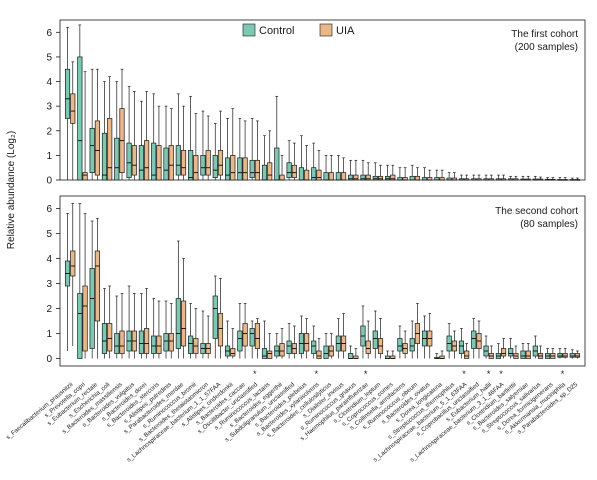  I want to click on bottom-panel-y-ticks: 0 1 2 3 4 5 6, so click(53, 284).